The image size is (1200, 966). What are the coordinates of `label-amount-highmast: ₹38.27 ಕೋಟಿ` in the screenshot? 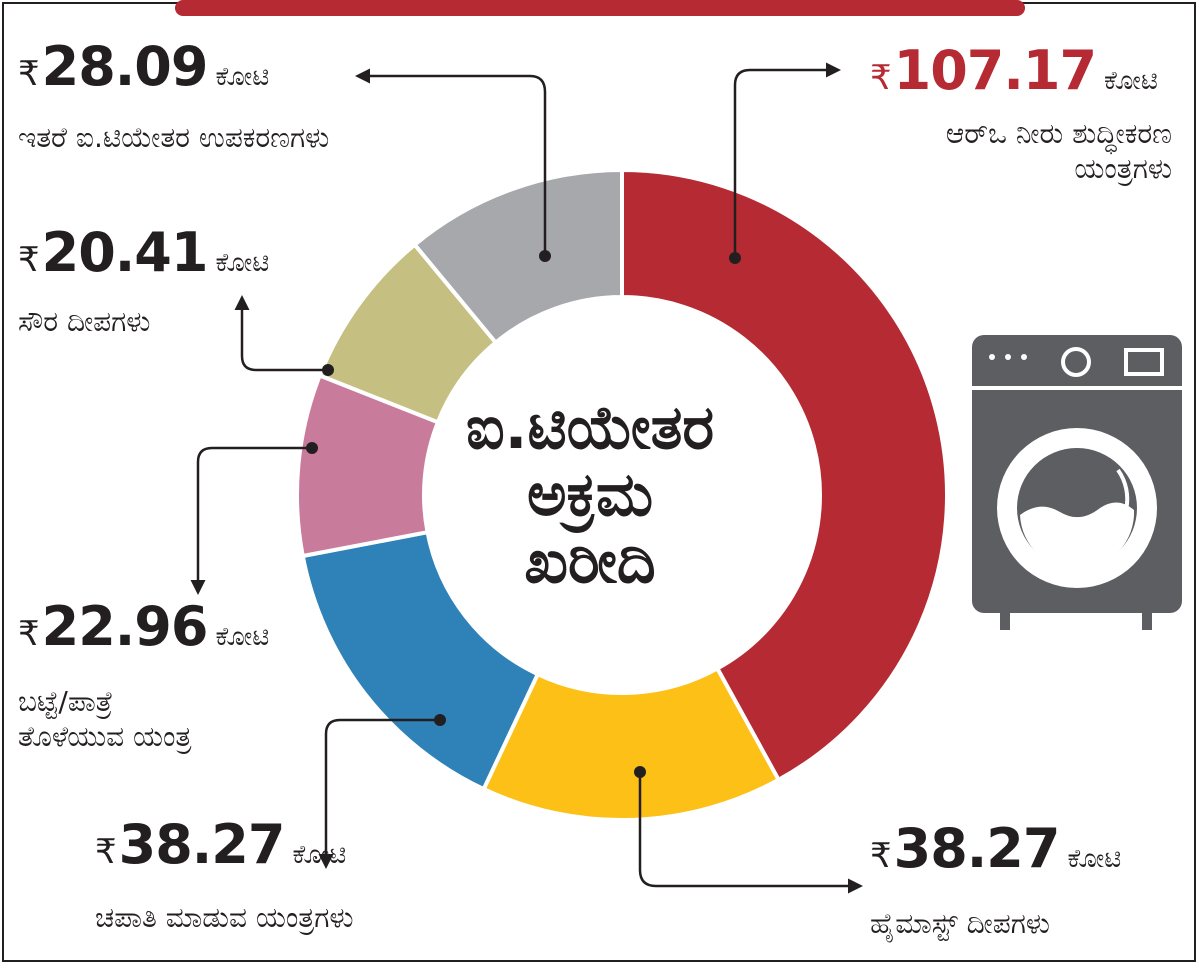 It's located at (995, 849).